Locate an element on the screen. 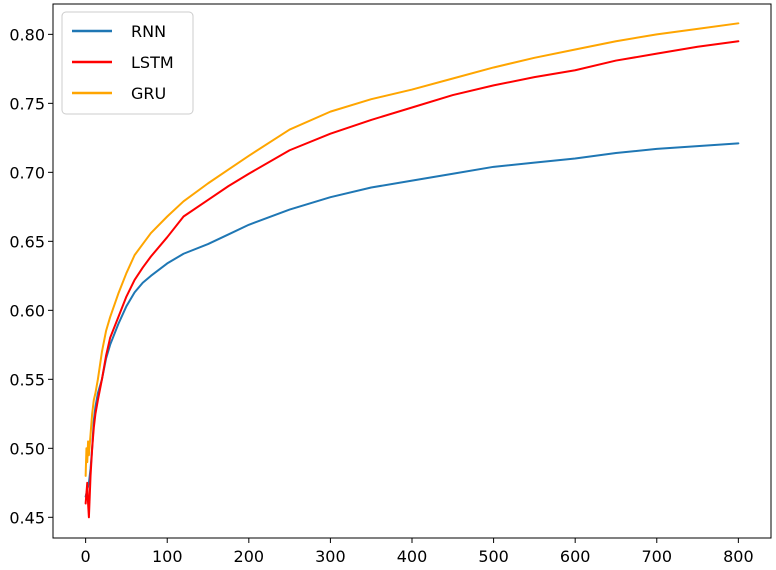  y-tick-label: 0.80 is located at coordinates (27, 34).